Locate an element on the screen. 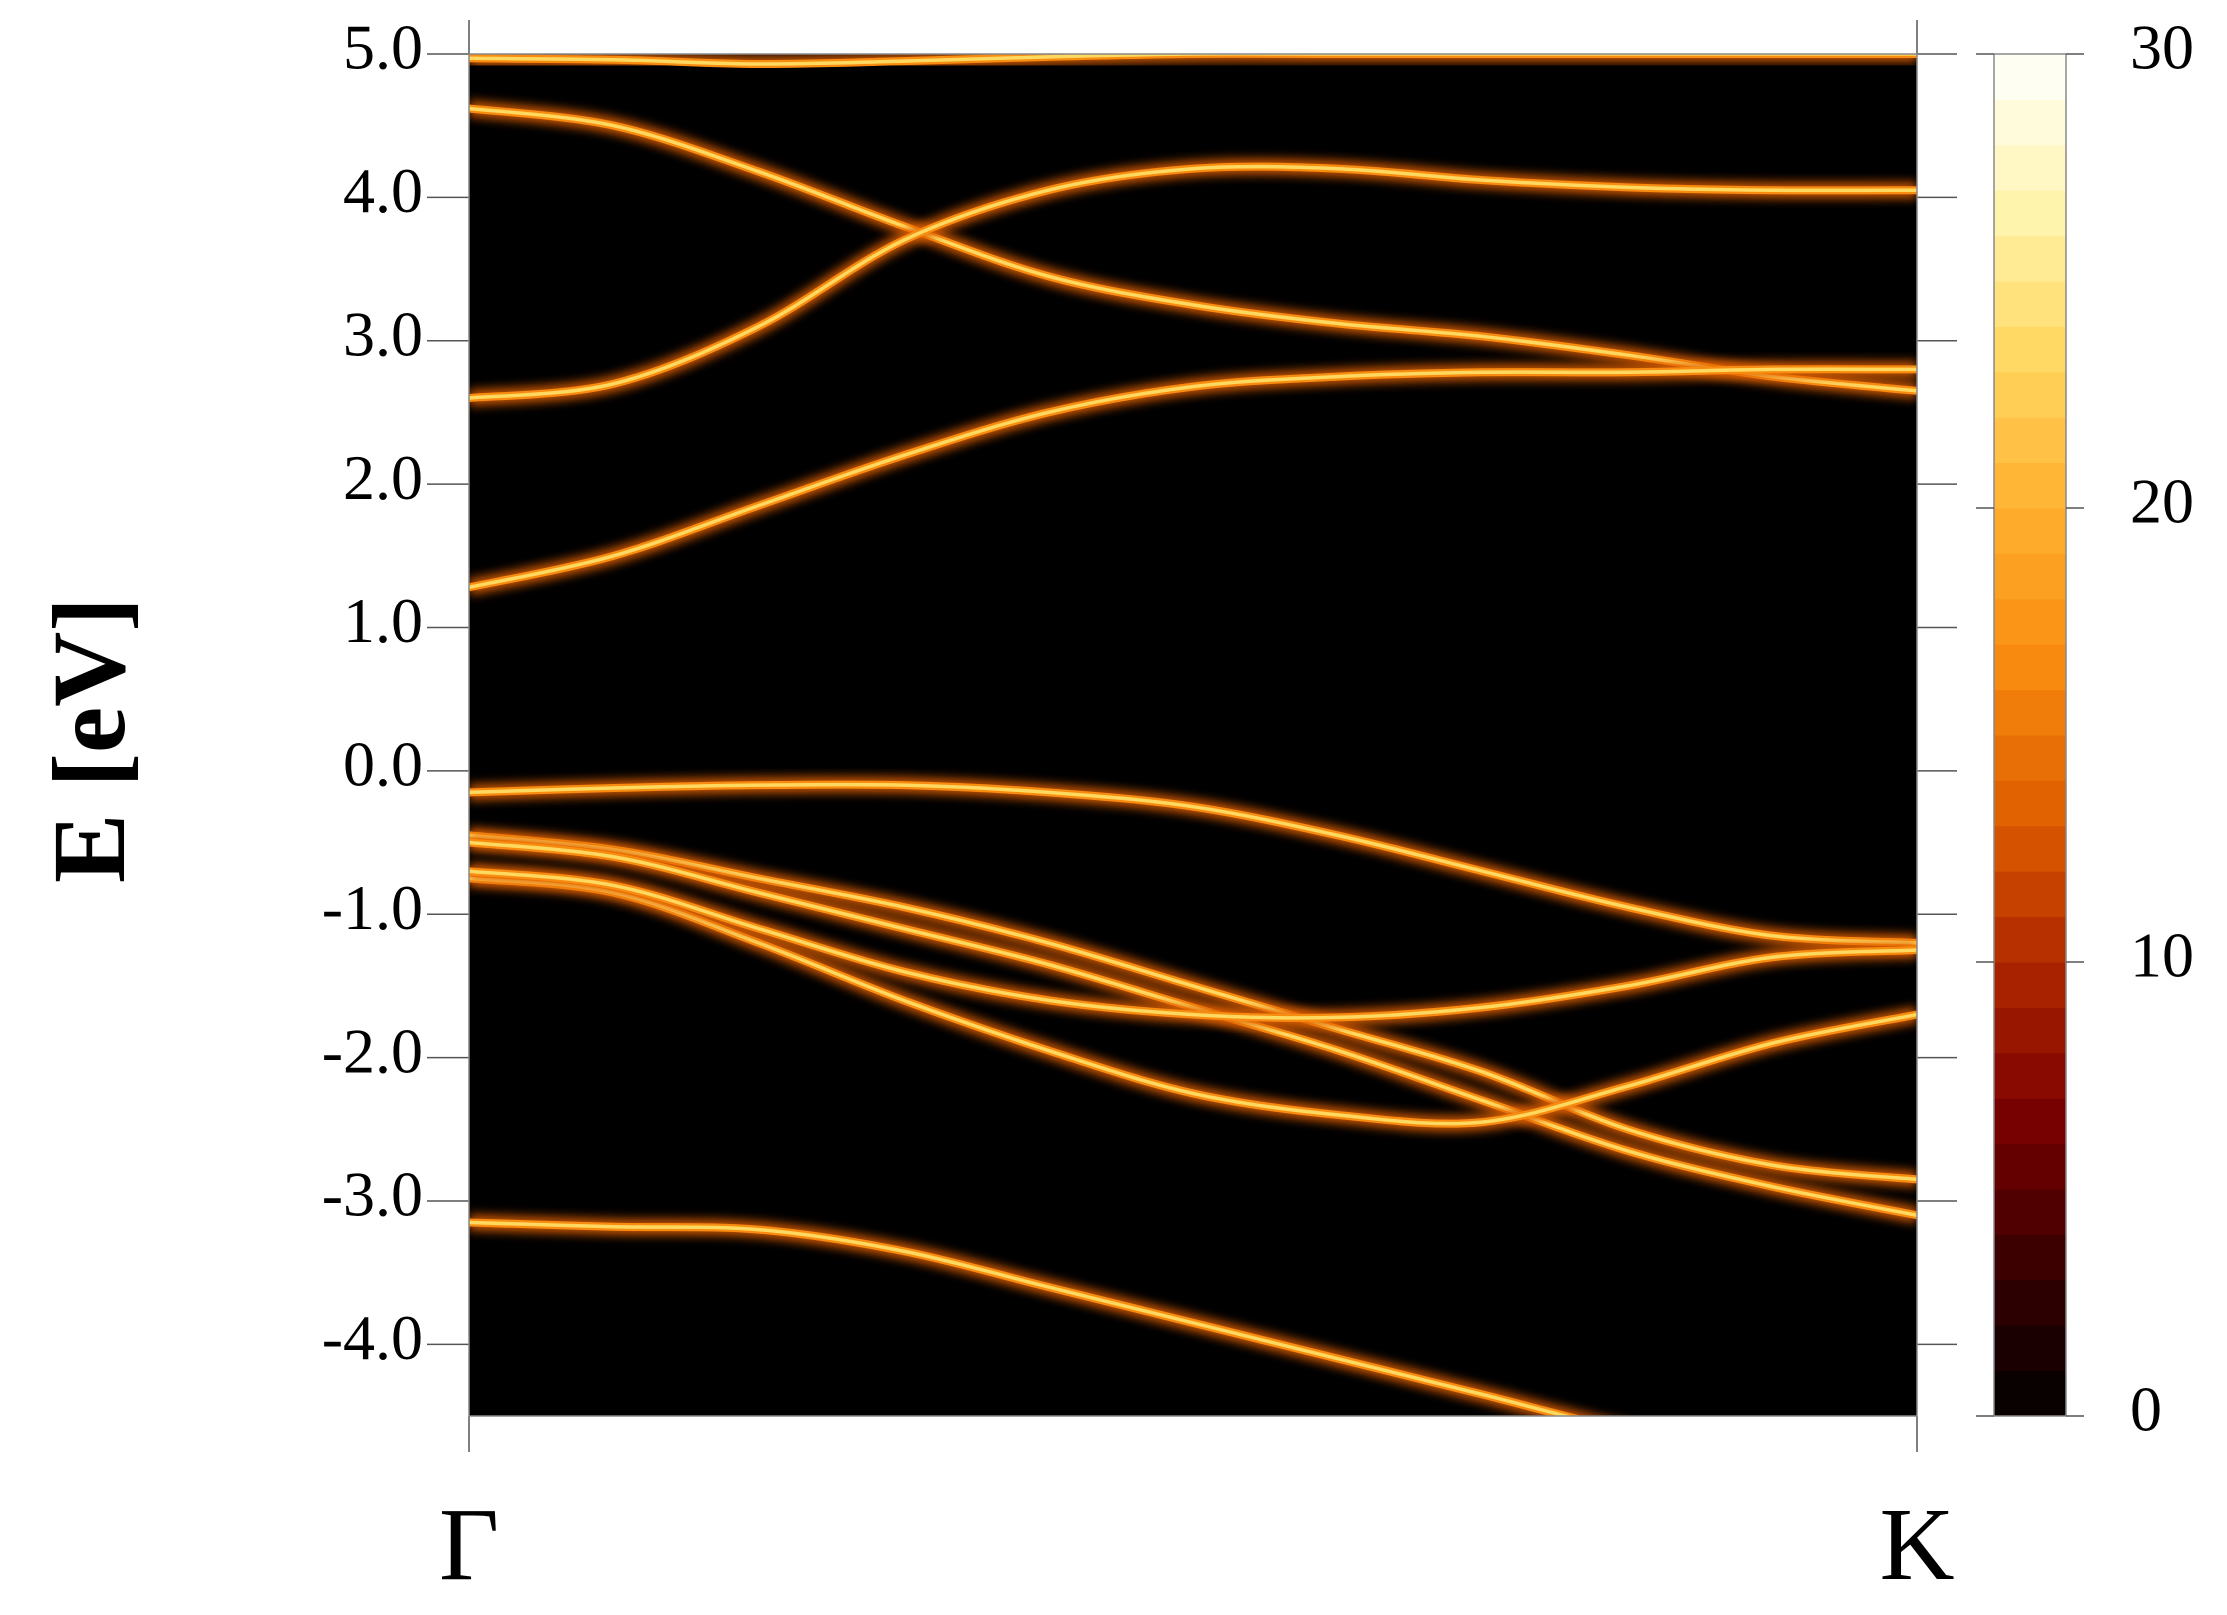 The width and height of the screenshot is (2227, 1615). colorbar-tick-label: 10 is located at coordinates (2162, 955).